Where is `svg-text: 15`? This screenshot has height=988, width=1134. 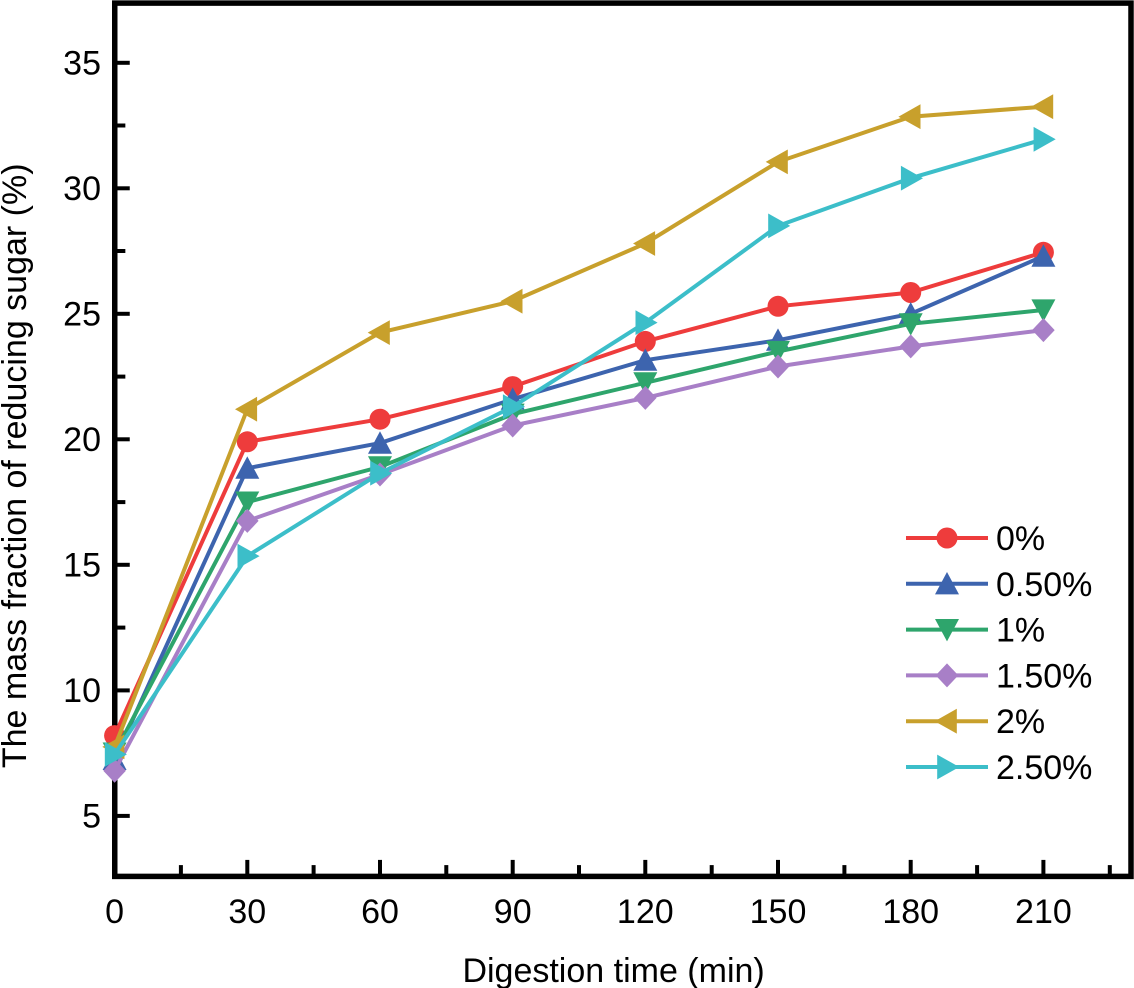 svg-text: 15 is located at coordinates (82, 565).